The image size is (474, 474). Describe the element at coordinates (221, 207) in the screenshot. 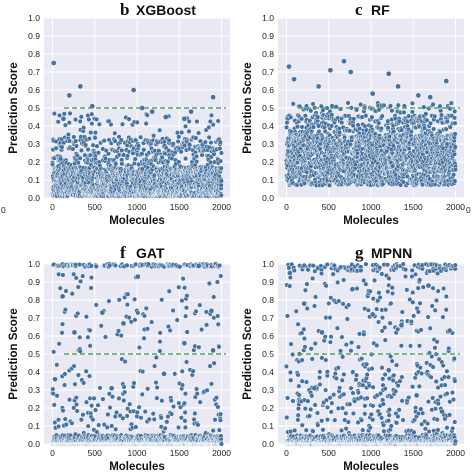

I see `x-tick-label: 2000` at that location.